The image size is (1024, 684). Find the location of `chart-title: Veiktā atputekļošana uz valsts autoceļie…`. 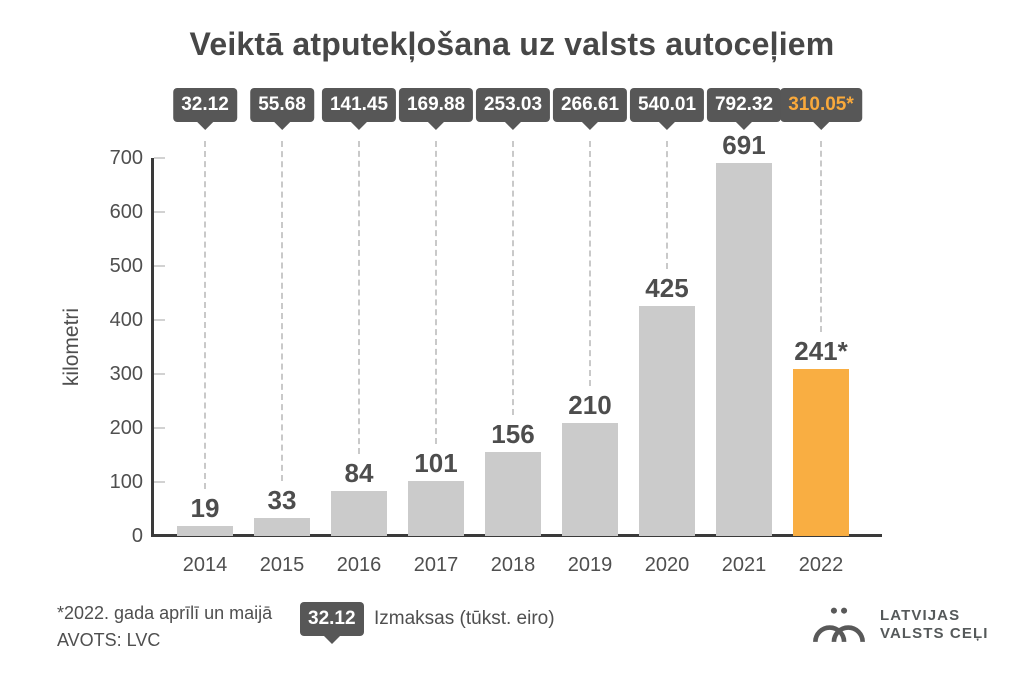

chart-title: Veiktā atputekļošana uz valsts autoceļie… is located at coordinates (512, 44).